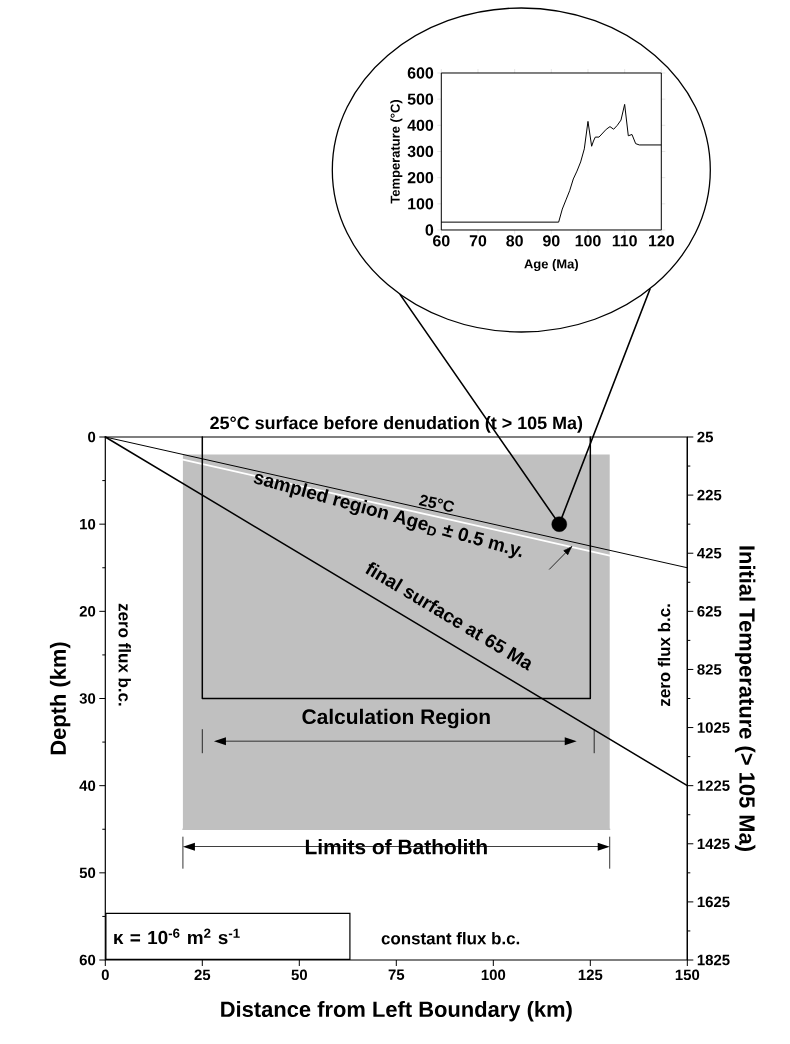  What do you see at coordinates (87, 524) in the screenshot?
I see `y-tick-label: 10` at bounding box center [87, 524].